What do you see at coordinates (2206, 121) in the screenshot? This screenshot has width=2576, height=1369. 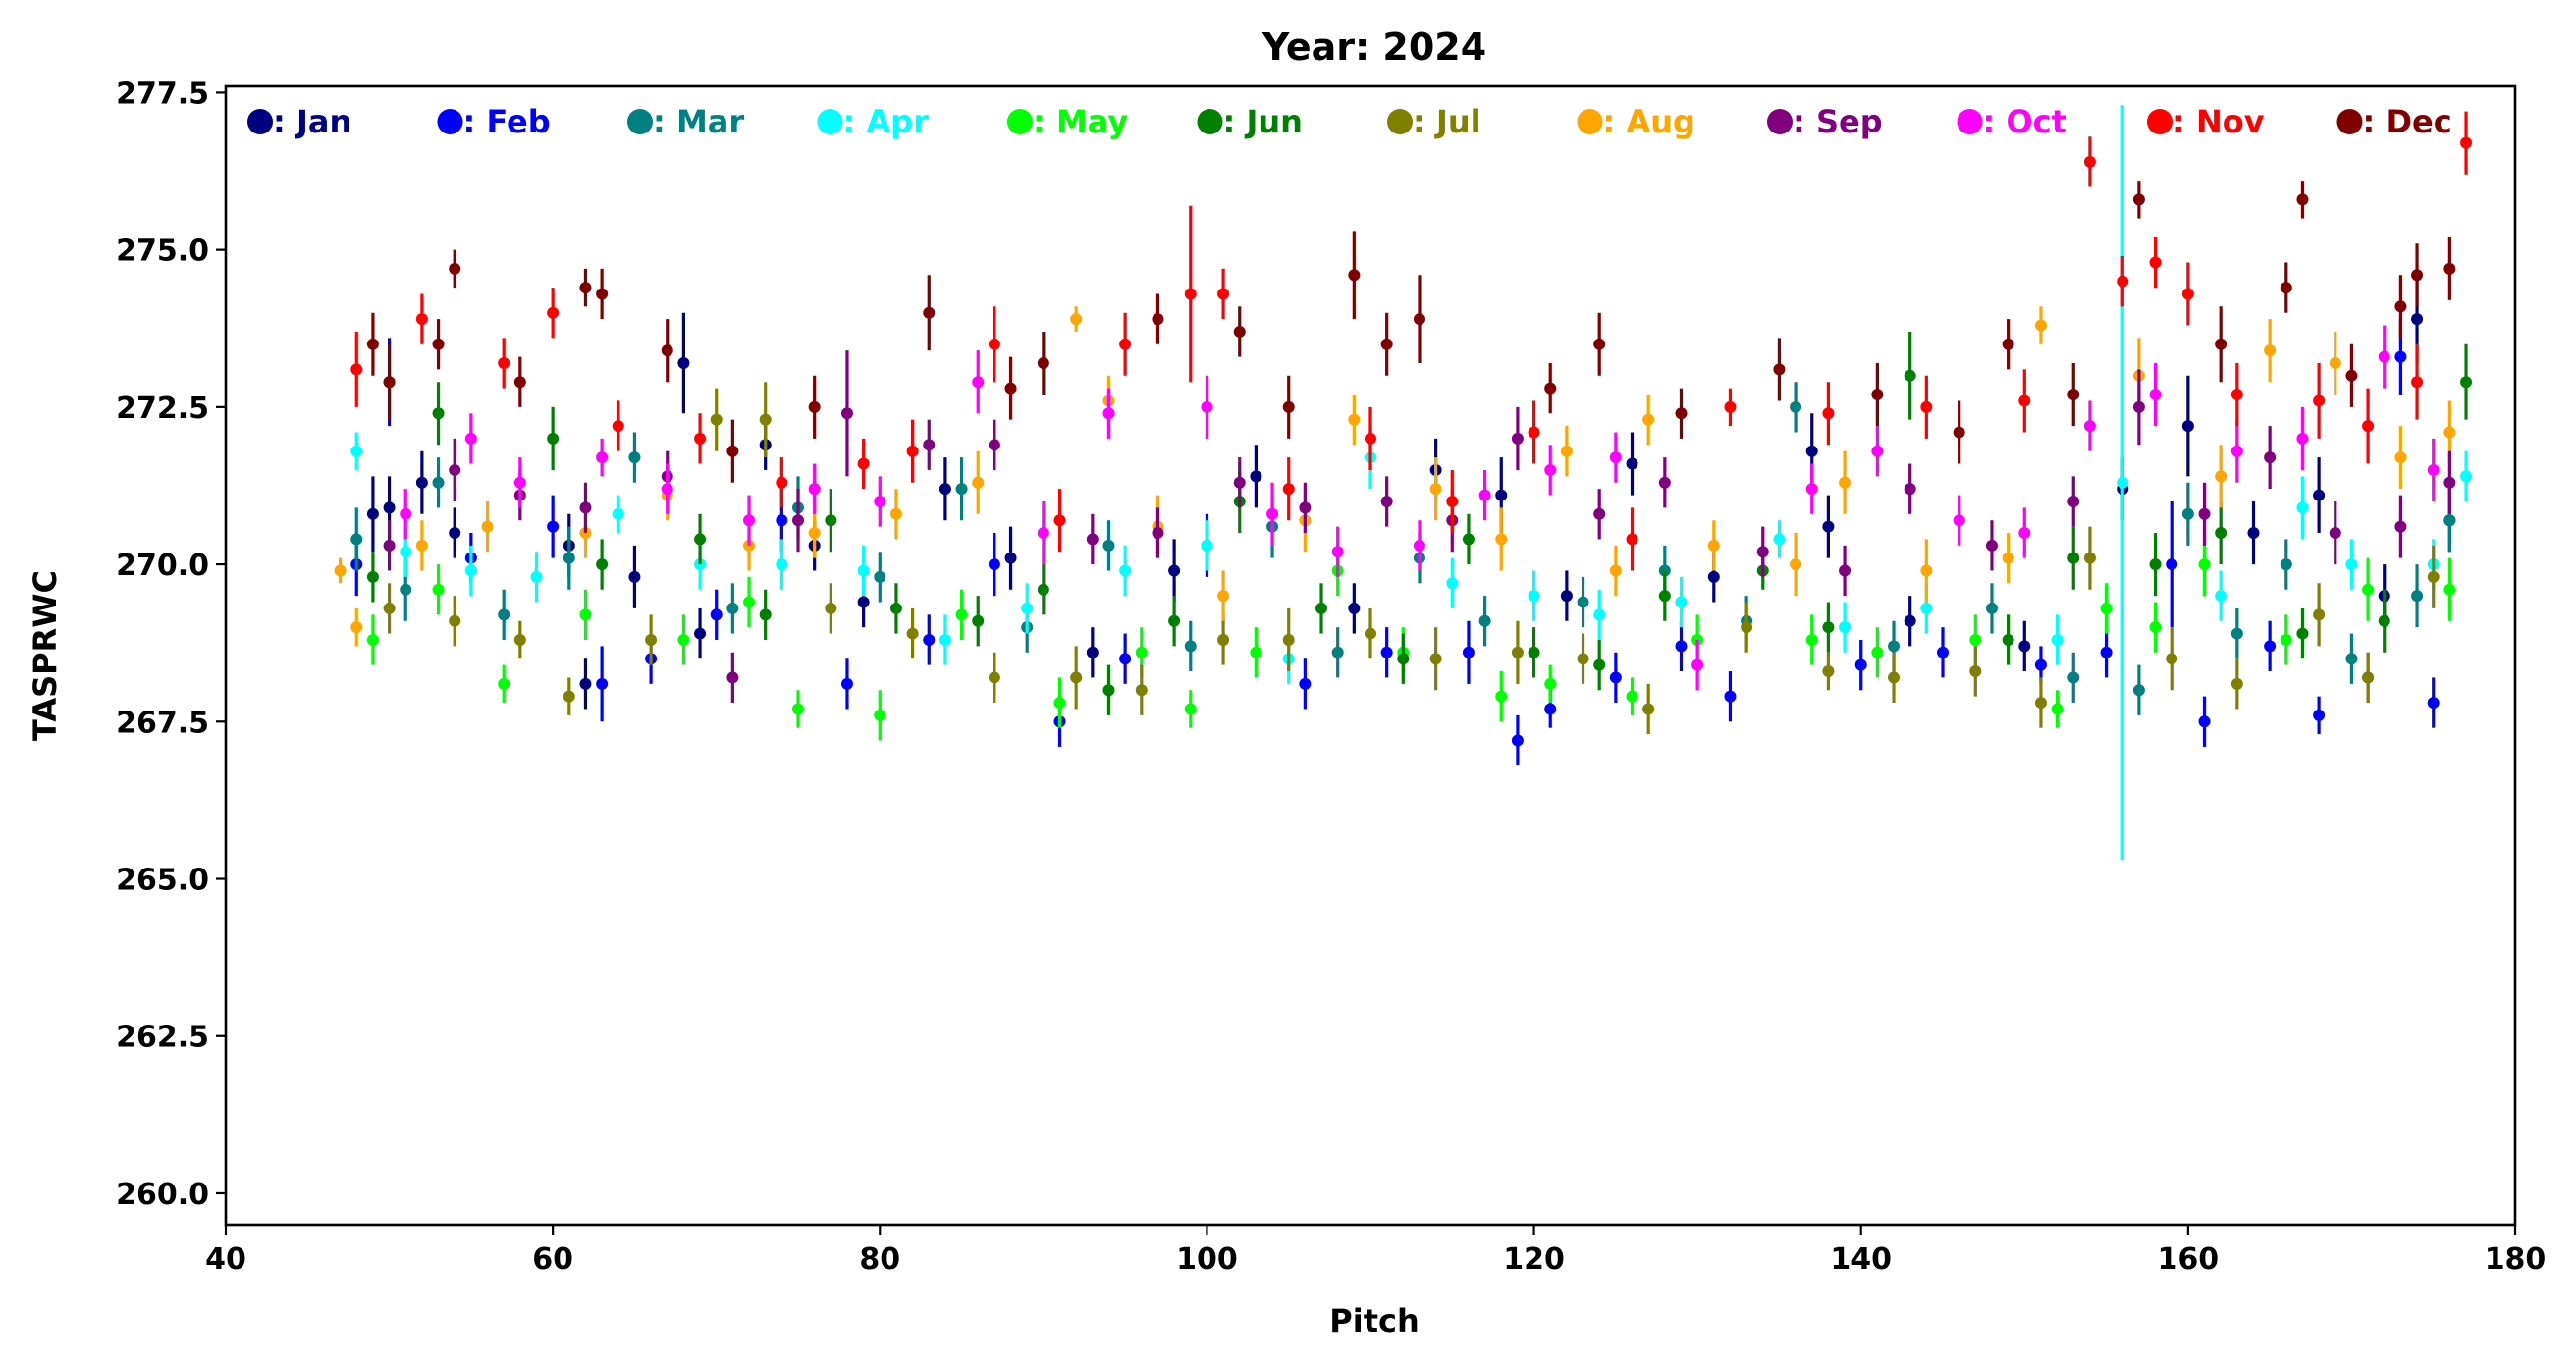 I see `legend-item-nov: : Nov` at bounding box center [2206, 121].